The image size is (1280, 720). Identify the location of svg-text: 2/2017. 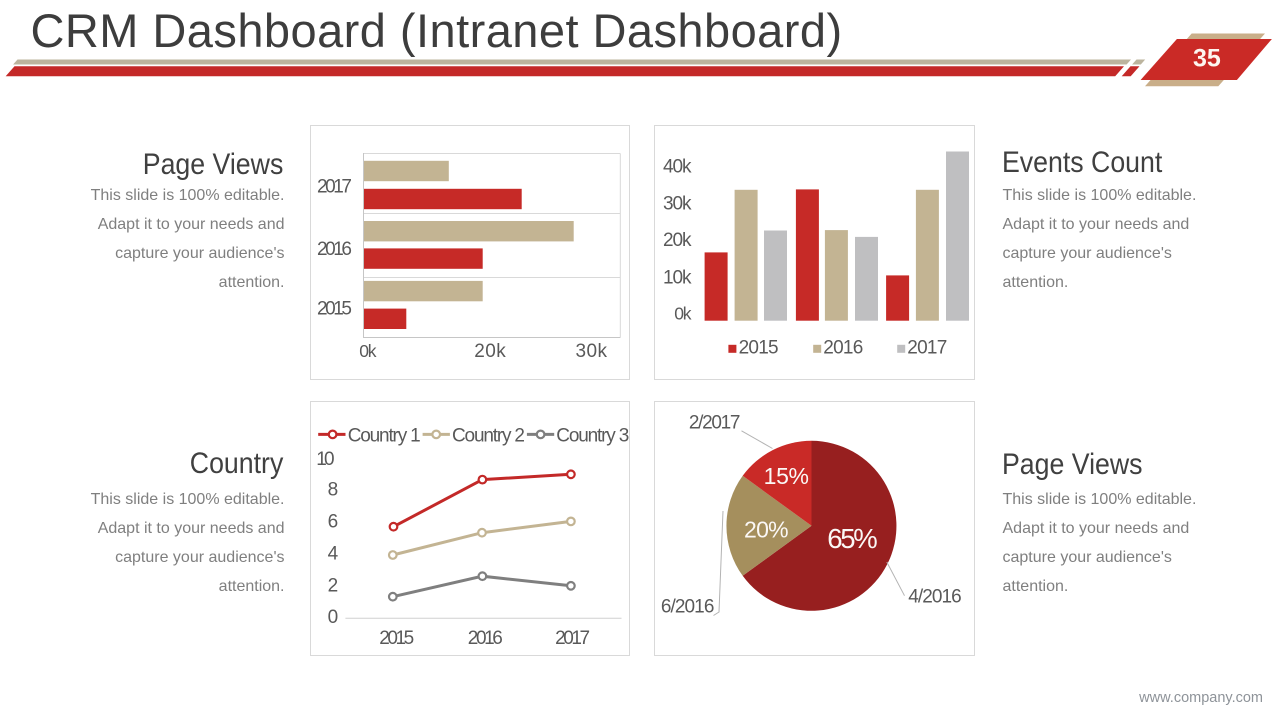
(715, 423).